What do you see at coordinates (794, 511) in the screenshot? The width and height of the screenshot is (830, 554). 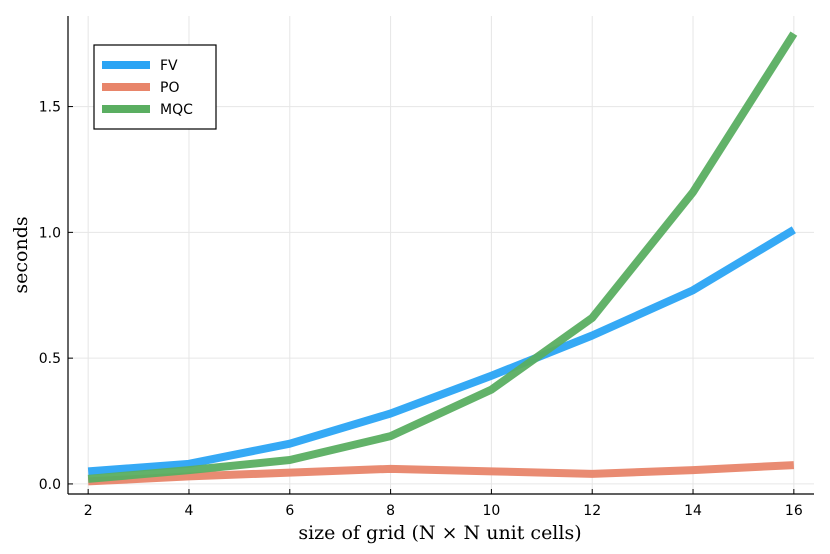 I see `x-tick-label: 16` at bounding box center [794, 511].